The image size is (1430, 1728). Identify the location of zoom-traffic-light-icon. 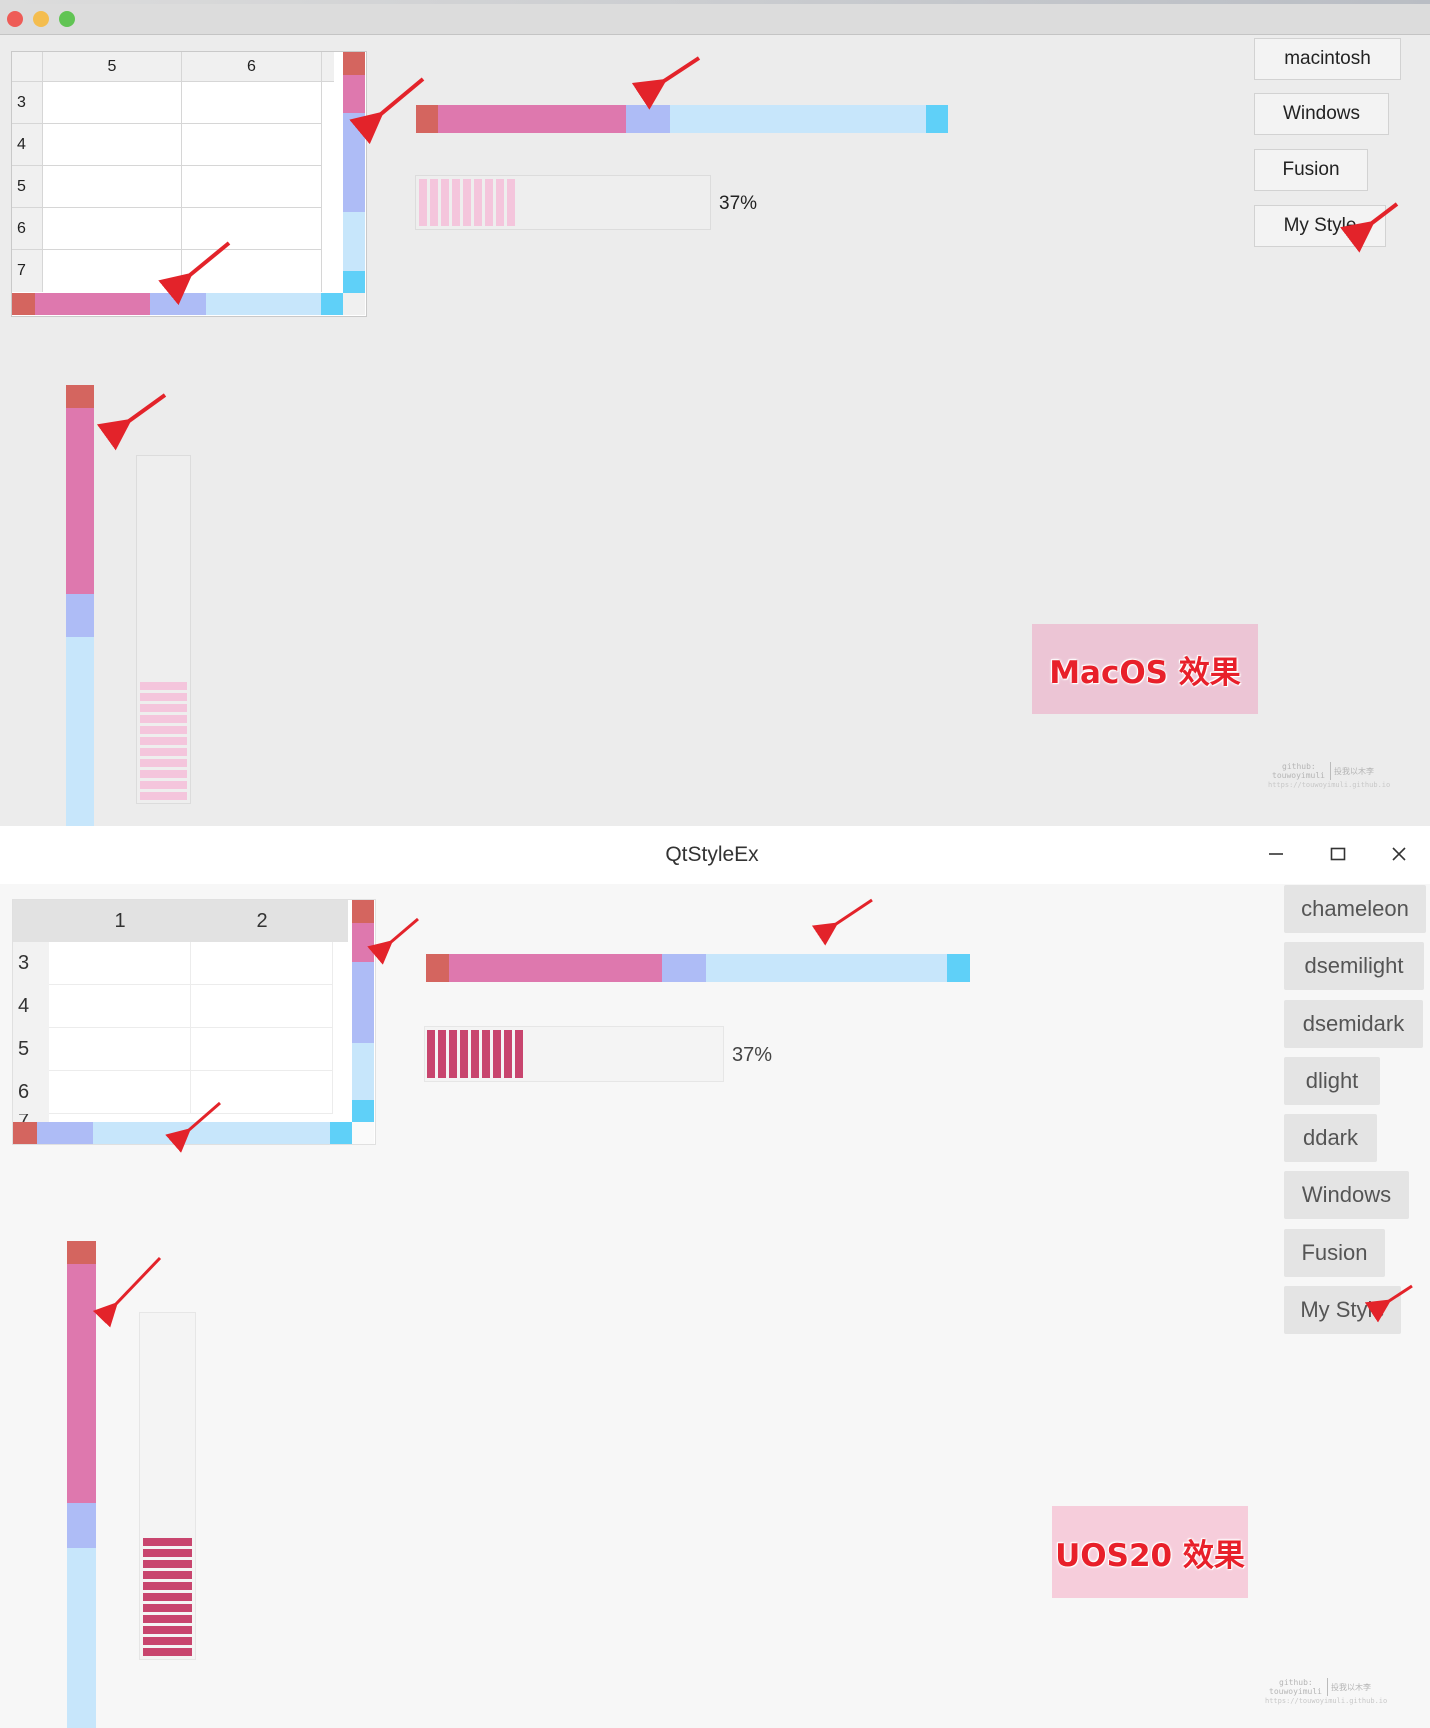
(67, 19).